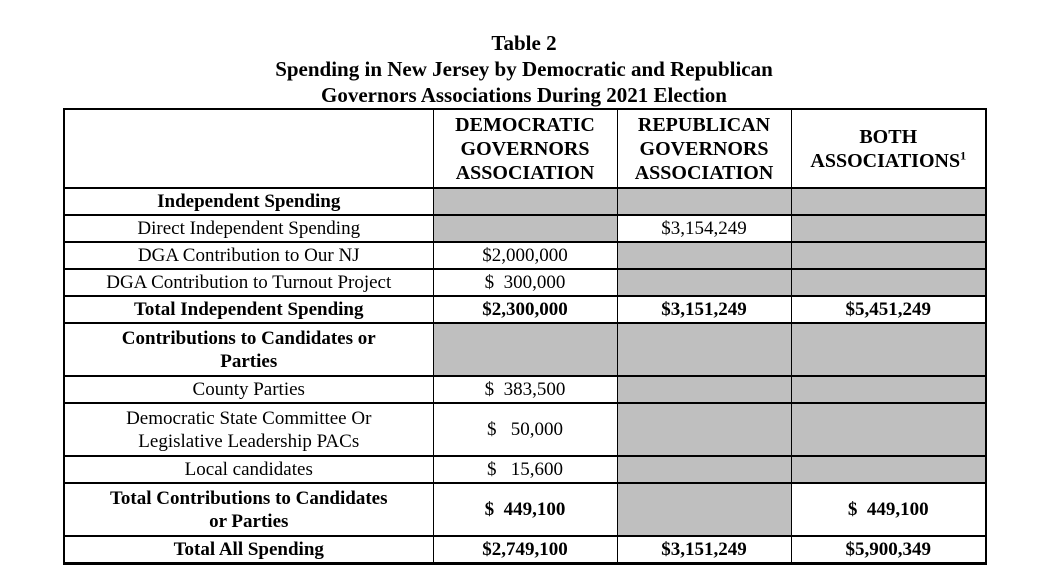 The image size is (1047, 586). What do you see at coordinates (888, 550) in the screenshot?
I see `value-cell-both: $5,900,349` at bounding box center [888, 550].